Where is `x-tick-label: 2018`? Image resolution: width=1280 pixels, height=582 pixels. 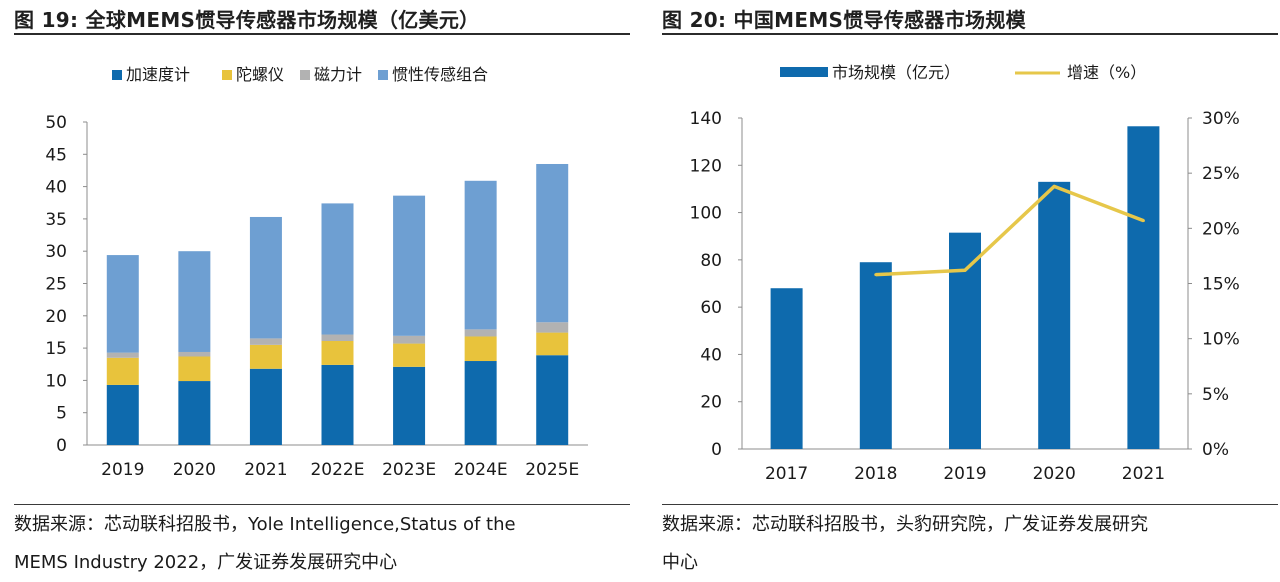 x-tick-label: 2018 is located at coordinates (875, 474).